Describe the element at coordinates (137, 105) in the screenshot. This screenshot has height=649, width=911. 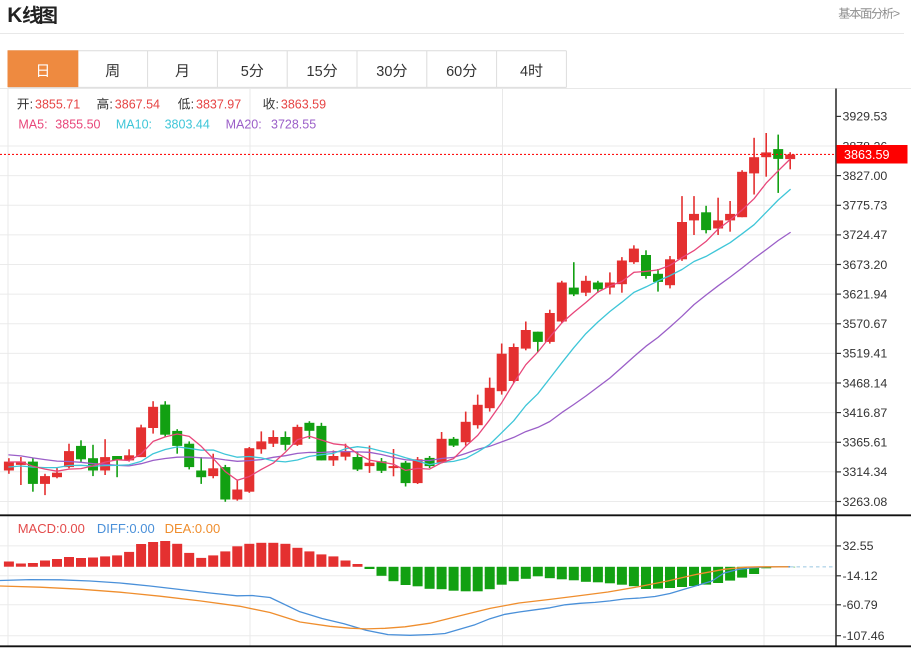
I see `svg-text: 3867.54` at that location.